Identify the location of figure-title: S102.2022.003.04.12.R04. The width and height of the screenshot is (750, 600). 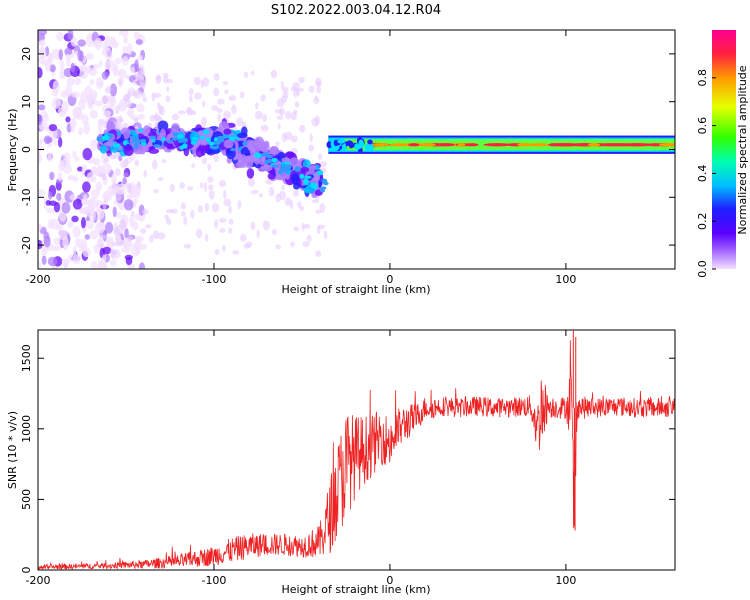
(356, 10).